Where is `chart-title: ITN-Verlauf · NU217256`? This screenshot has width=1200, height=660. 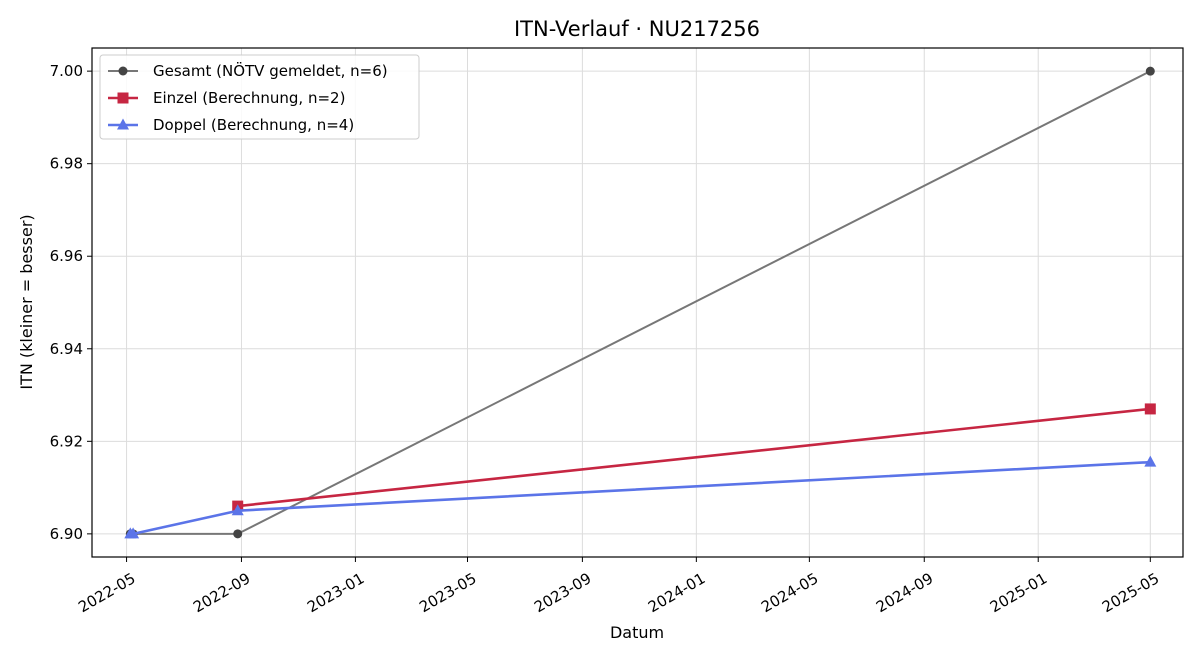 chart-title: ITN-Verlauf · NU217256 is located at coordinates (637, 29).